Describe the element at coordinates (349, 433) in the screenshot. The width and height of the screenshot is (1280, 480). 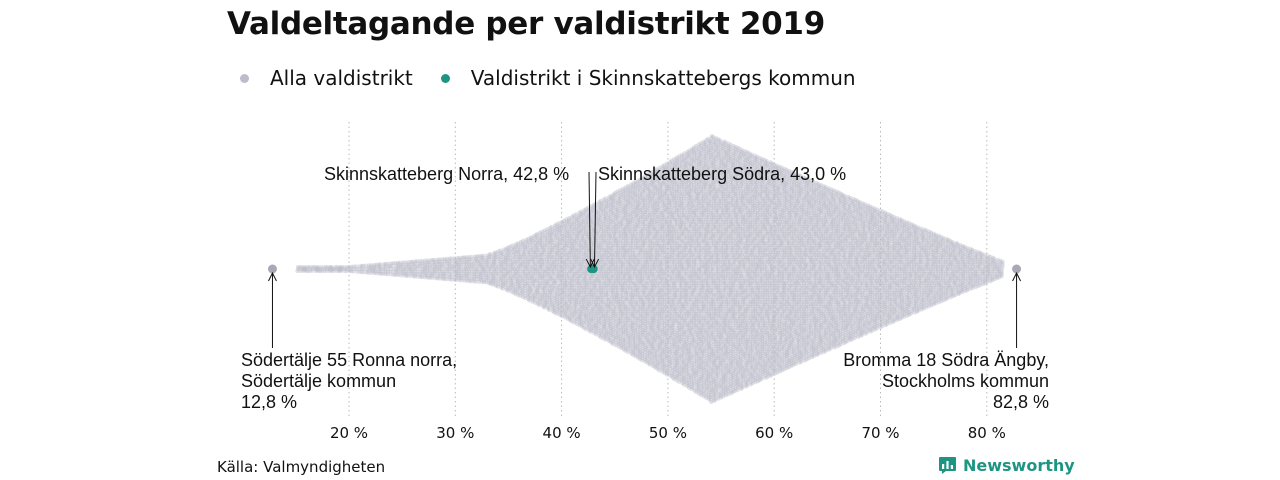
I see `x-tick-label-20: 20 %` at that location.